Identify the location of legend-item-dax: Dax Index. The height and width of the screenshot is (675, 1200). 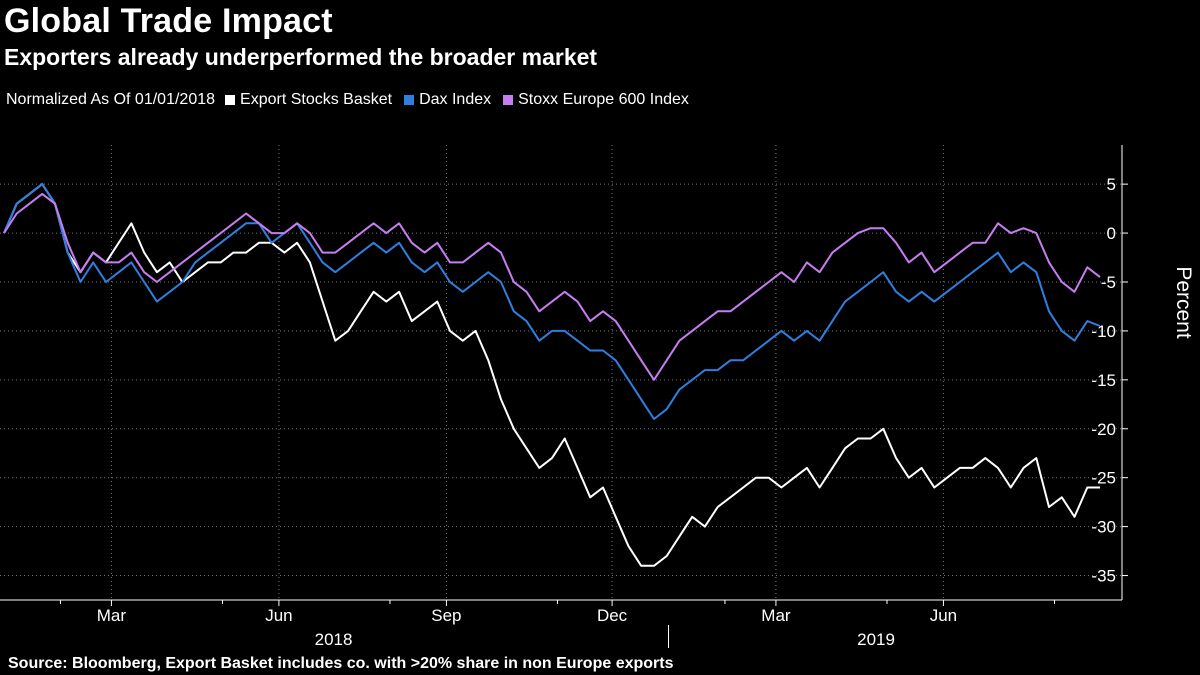
(447, 100).